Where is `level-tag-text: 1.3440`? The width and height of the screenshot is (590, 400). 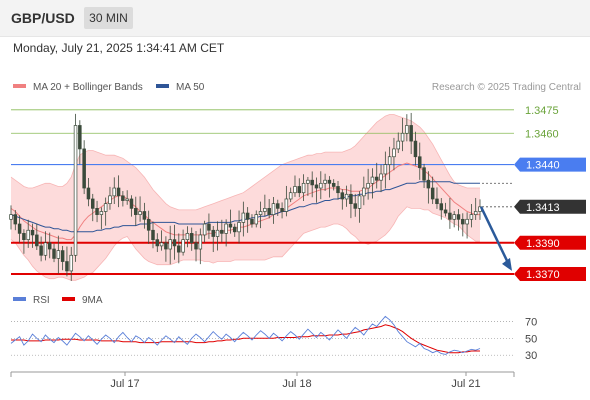
level-tag-text: 1.3440 is located at coordinates (543, 166).